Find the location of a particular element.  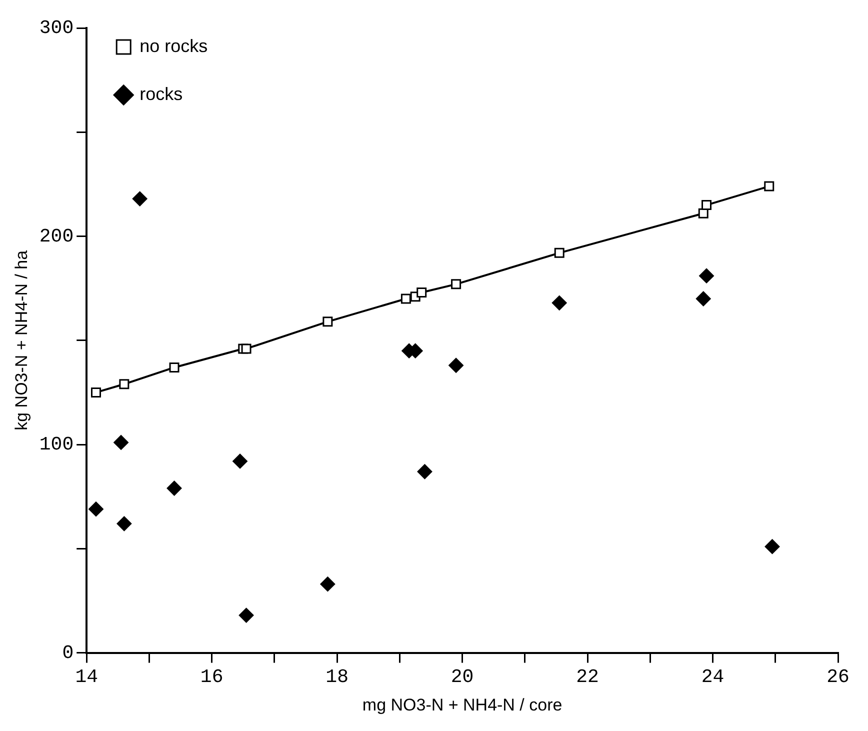

x-tick-label: 22 is located at coordinates (587, 677).